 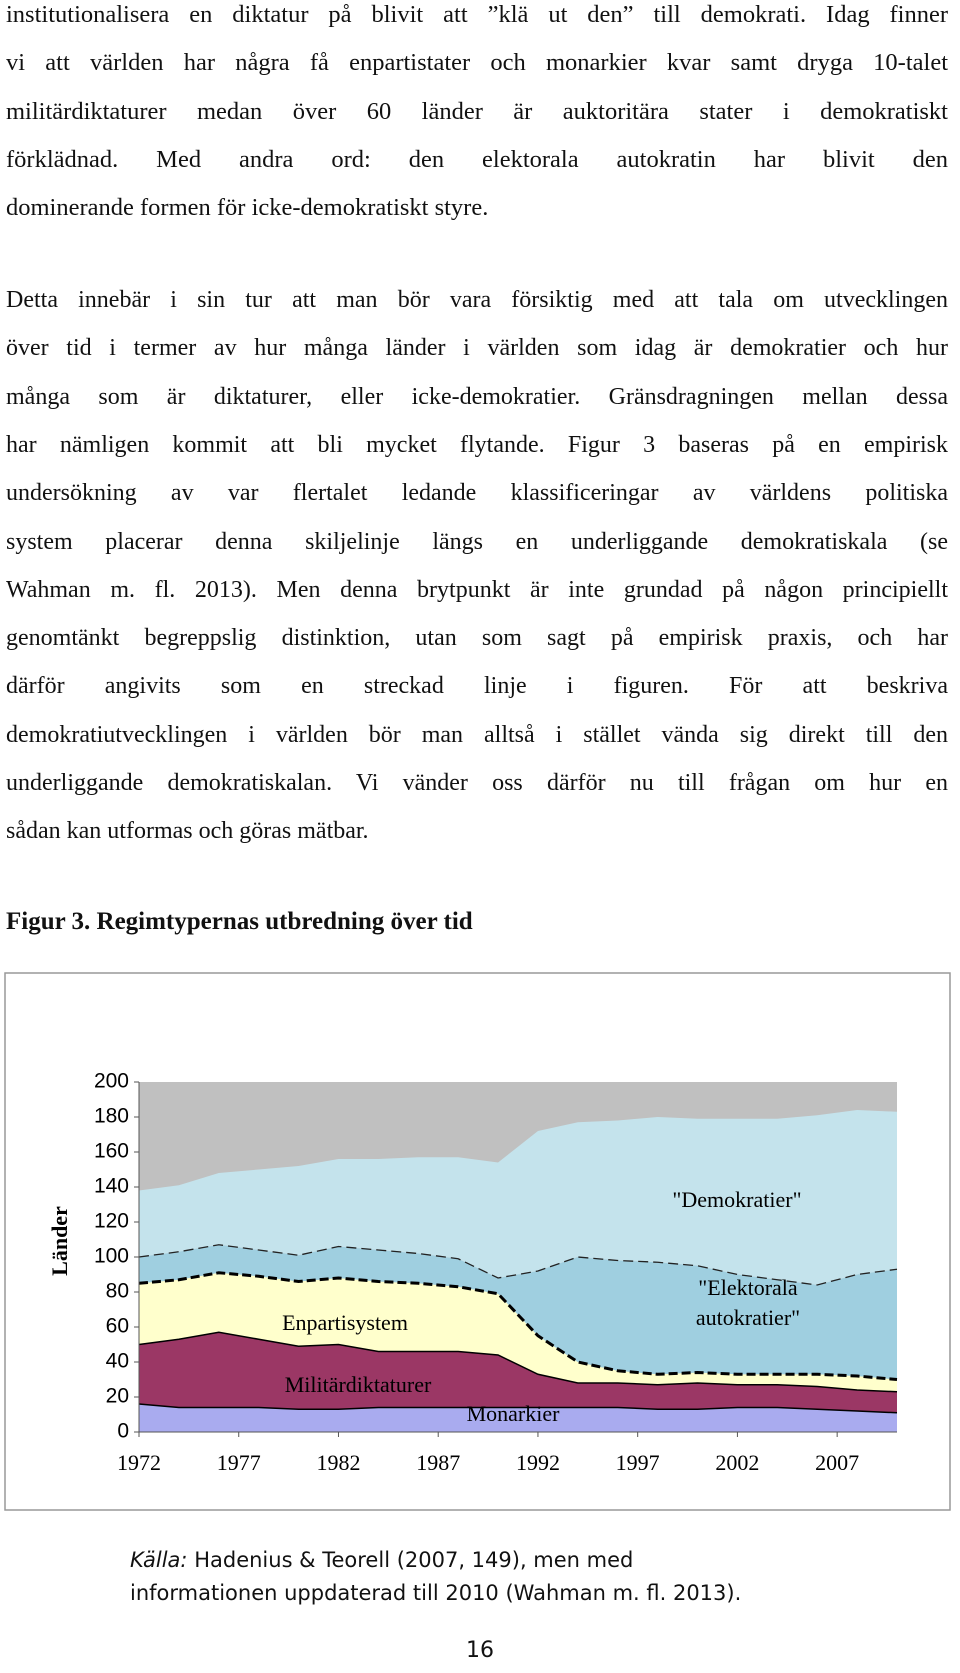 I want to click on y-tick-label: 100, so click(x=111, y=1256).